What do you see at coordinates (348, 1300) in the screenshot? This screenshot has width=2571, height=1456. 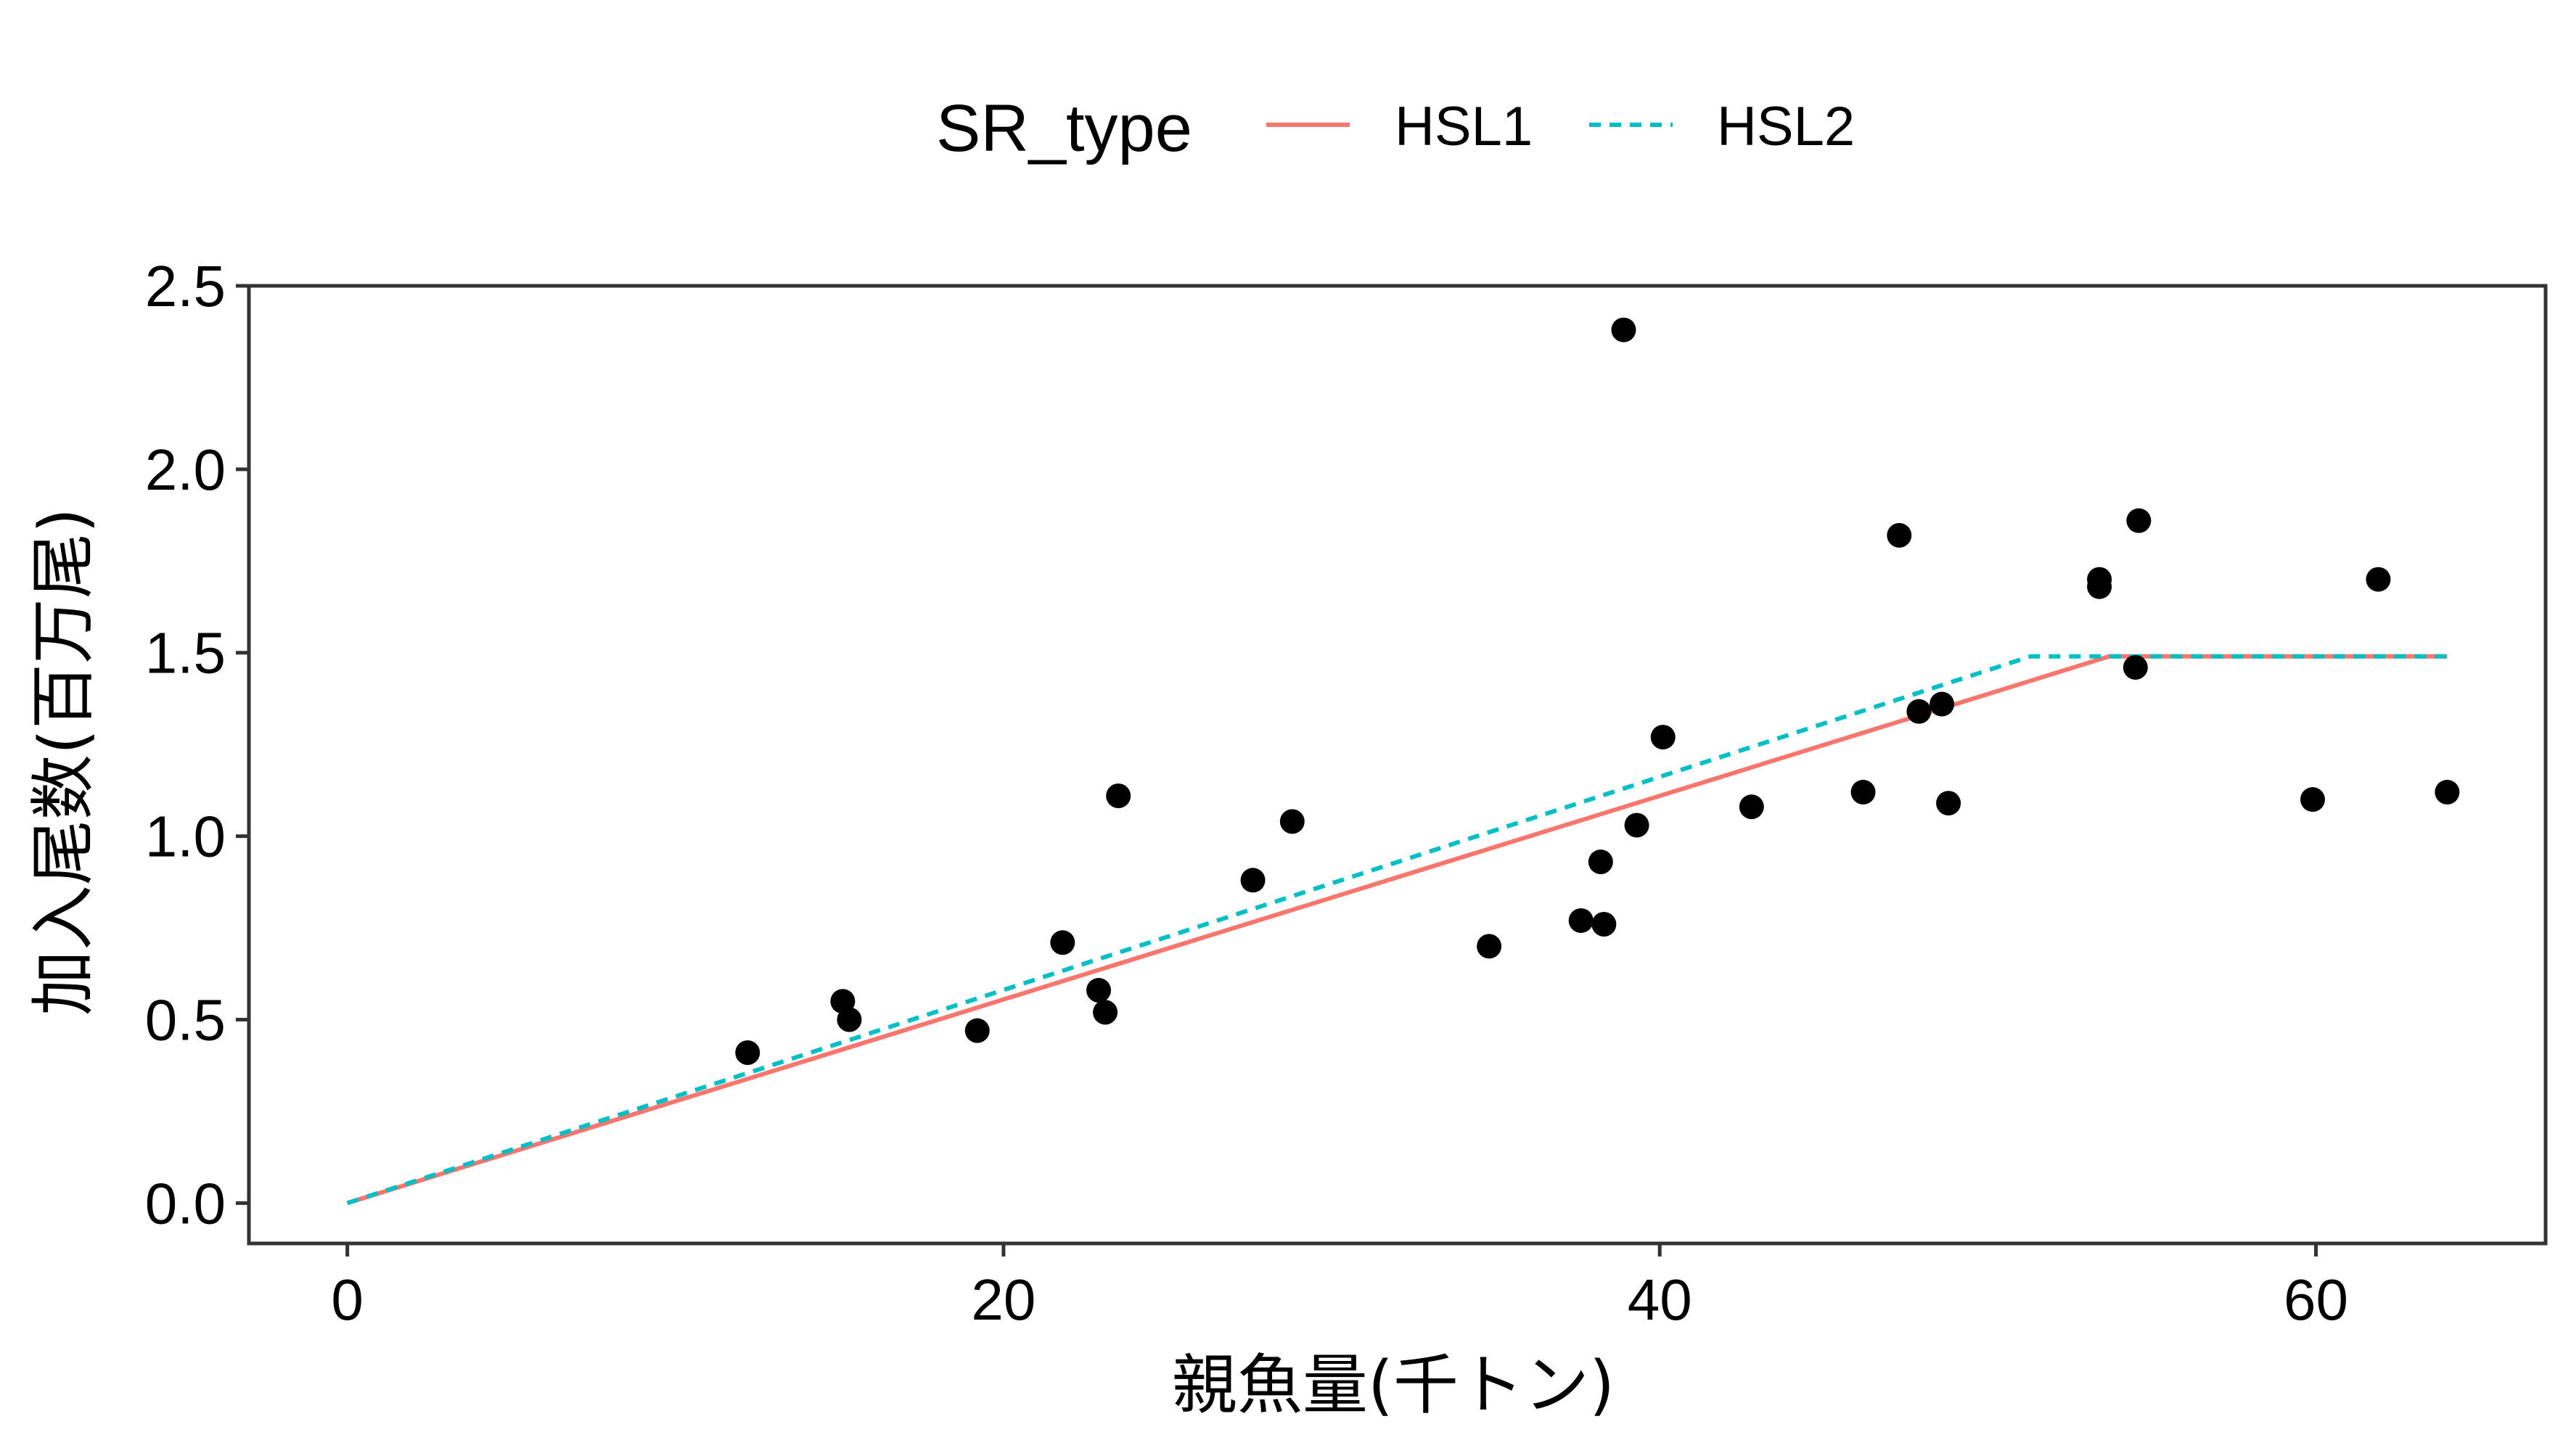 I see `x-tick-label: 0` at bounding box center [348, 1300].